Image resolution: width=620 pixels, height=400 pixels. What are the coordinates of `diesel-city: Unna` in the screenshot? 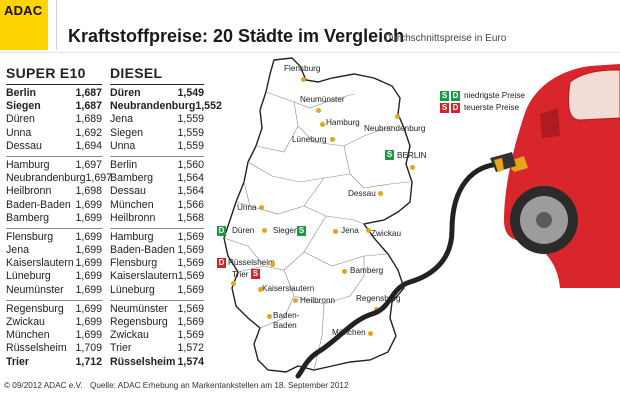 It's located at (123, 145).